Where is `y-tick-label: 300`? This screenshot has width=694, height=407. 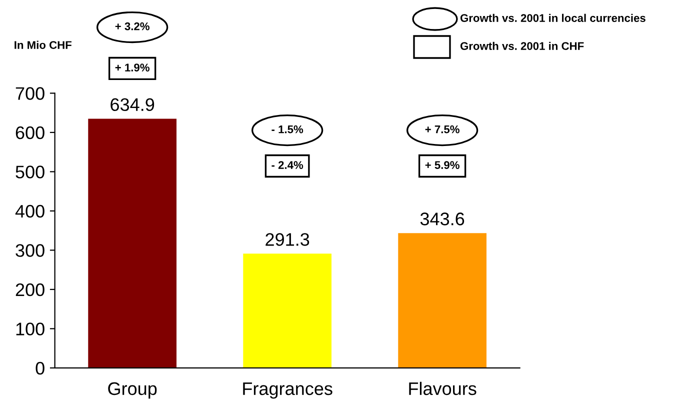
y-tick-label: 300 is located at coordinates (30, 250).